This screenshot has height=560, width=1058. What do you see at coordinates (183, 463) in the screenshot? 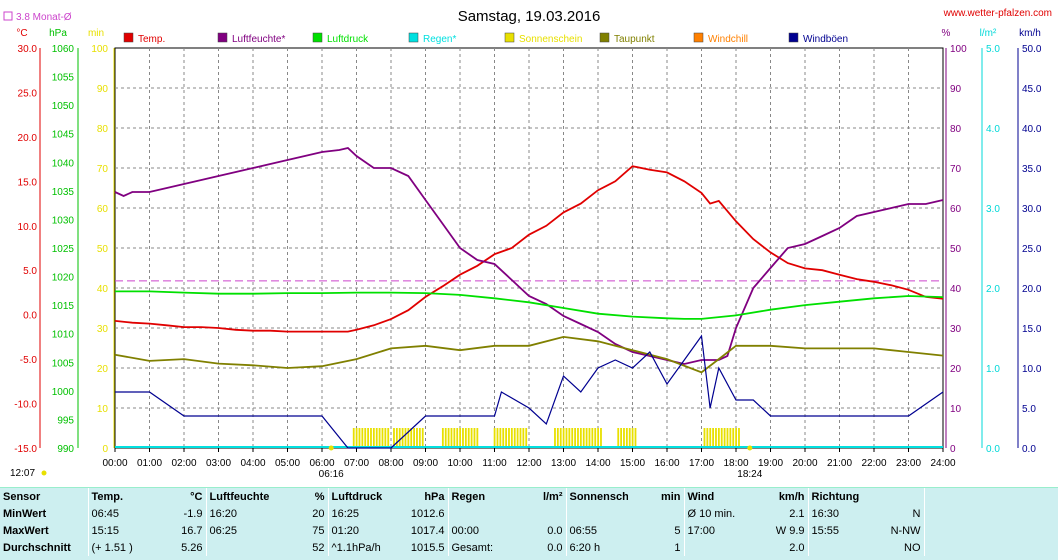
I see `x-tick-label: 02:00` at bounding box center [183, 463].